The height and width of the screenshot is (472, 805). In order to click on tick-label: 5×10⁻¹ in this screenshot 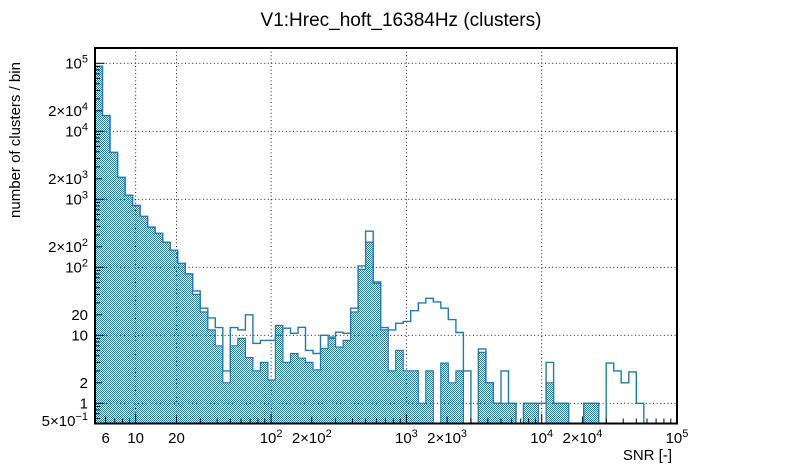, I will do `click(65, 420)`.